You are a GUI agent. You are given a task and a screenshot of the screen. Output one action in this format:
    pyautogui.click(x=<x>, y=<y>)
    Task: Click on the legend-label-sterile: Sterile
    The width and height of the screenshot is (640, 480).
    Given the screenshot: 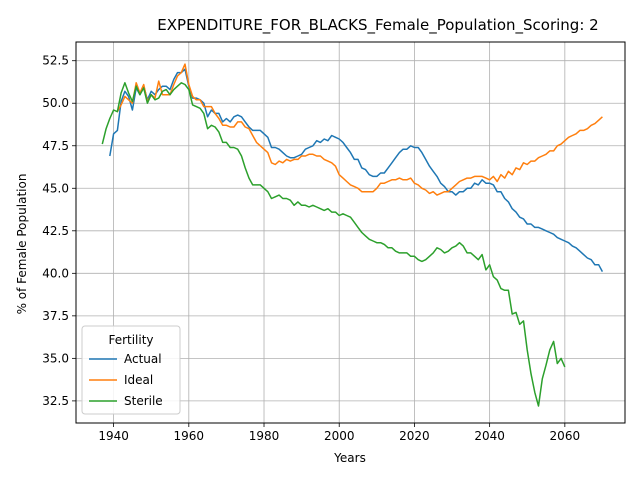 What is the action you would take?
    pyautogui.click(x=143, y=401)
    